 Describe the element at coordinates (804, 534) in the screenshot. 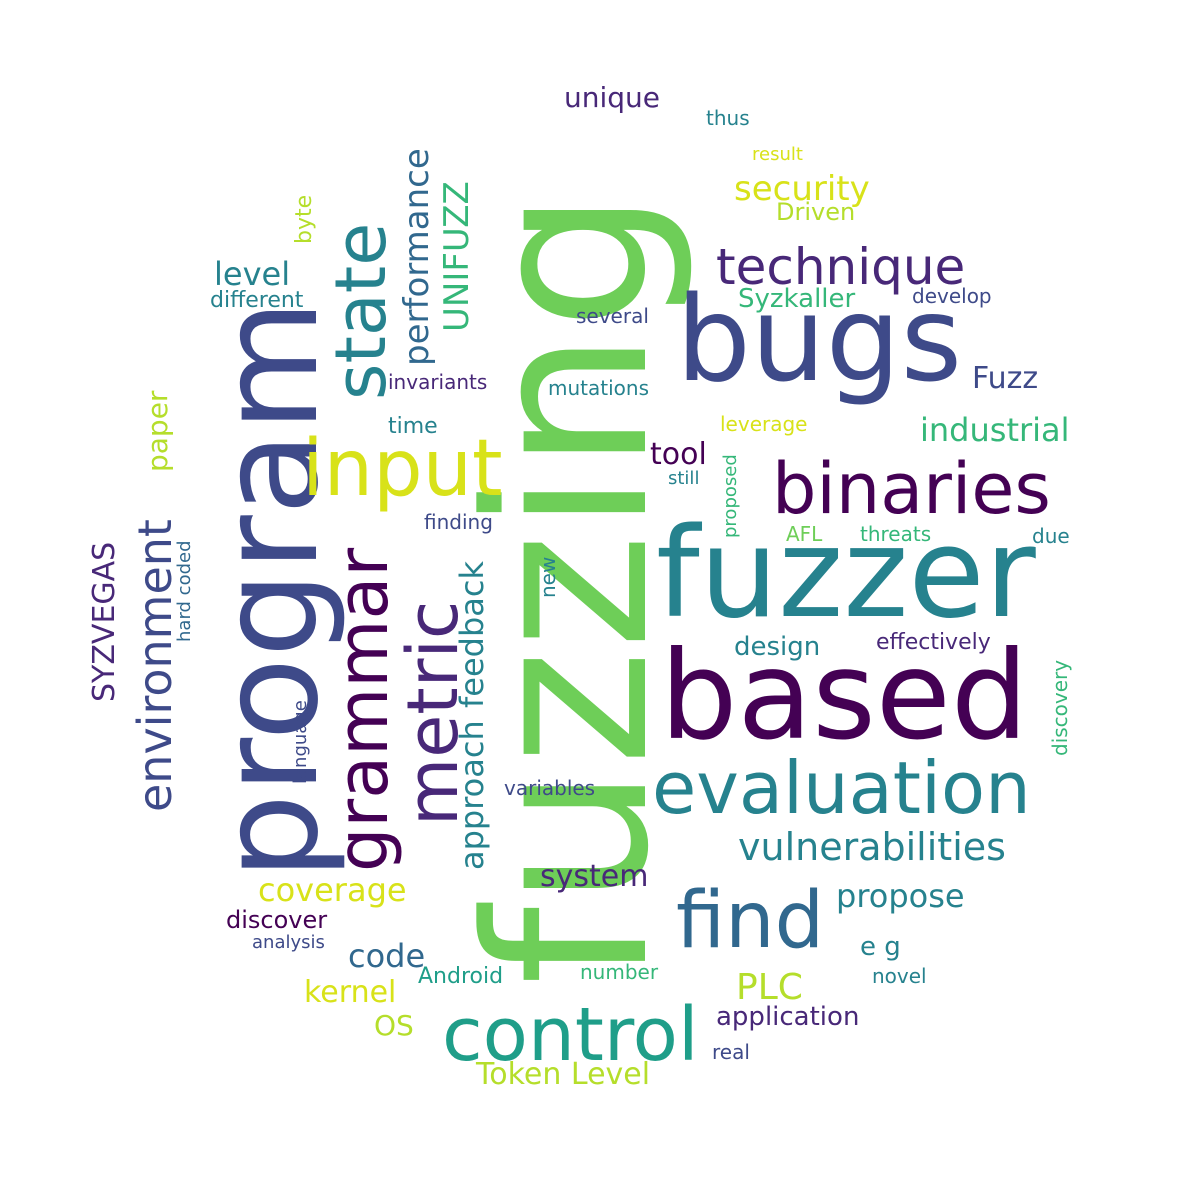

I see `word-AFL: AFL` at that location.